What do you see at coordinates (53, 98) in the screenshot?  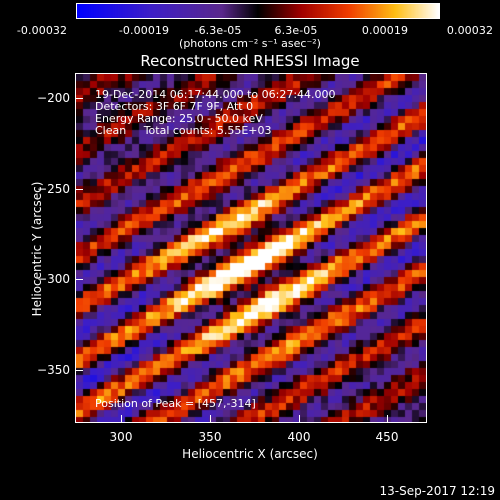 I see `y-tick-label: −200` at bounding box center [53, 98].